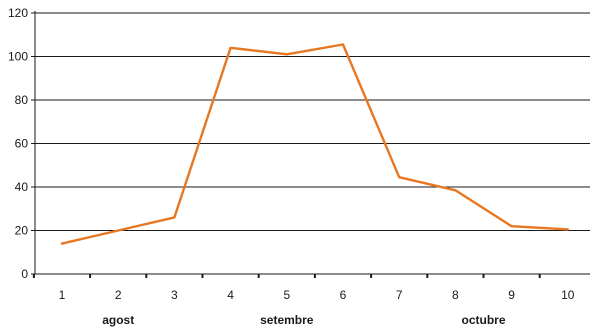 This screenshot has width=592, height=329. Describe the element at coordinates (455, 295) in the screenshot. I see `x-tick-label: 8` at that location.